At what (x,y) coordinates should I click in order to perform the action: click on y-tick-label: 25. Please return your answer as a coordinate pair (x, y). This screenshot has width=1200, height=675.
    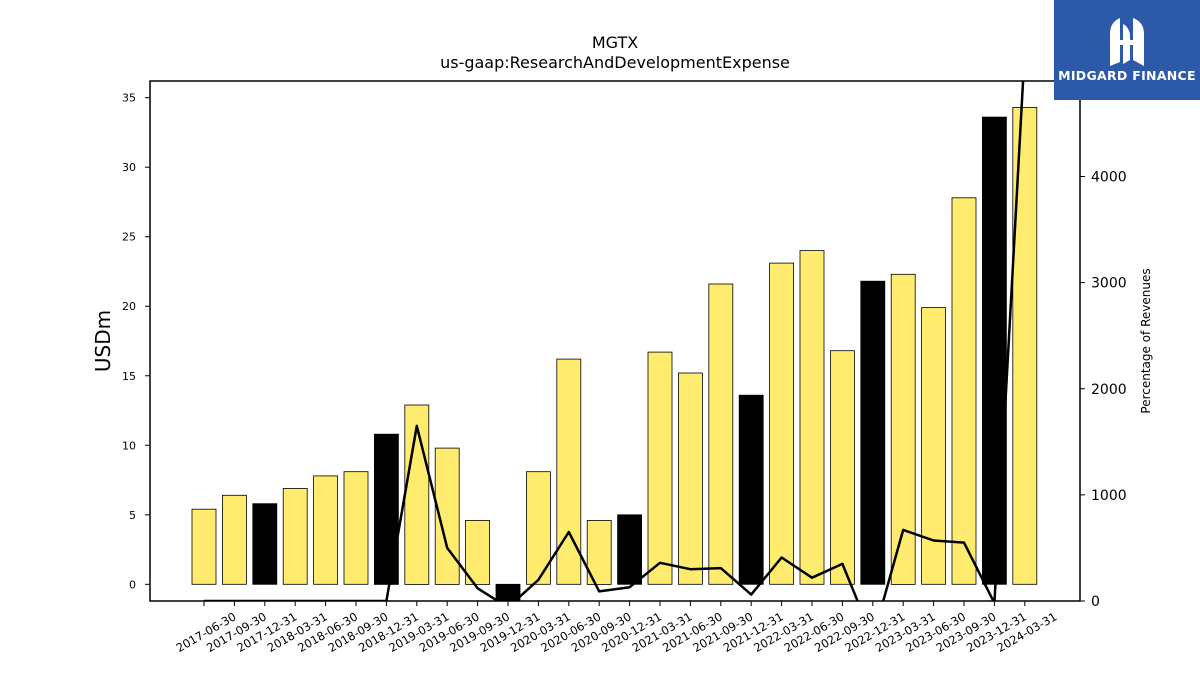
    Looking at the image, I should click on (129, 237).